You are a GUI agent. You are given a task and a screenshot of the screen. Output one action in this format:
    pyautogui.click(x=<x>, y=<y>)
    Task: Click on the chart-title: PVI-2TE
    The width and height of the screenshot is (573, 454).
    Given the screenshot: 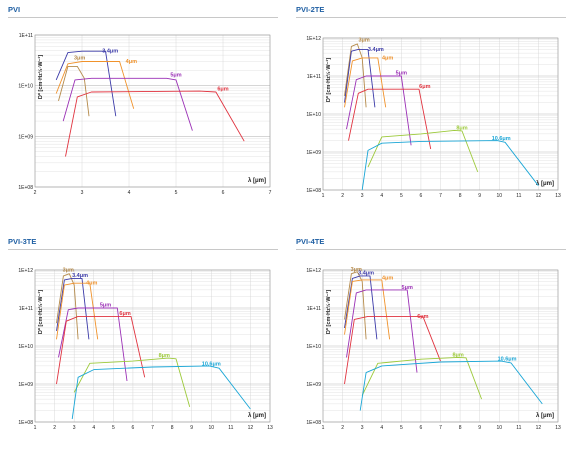 What is the action you would take?
    pyautogui.click(x=310, y=9)
    